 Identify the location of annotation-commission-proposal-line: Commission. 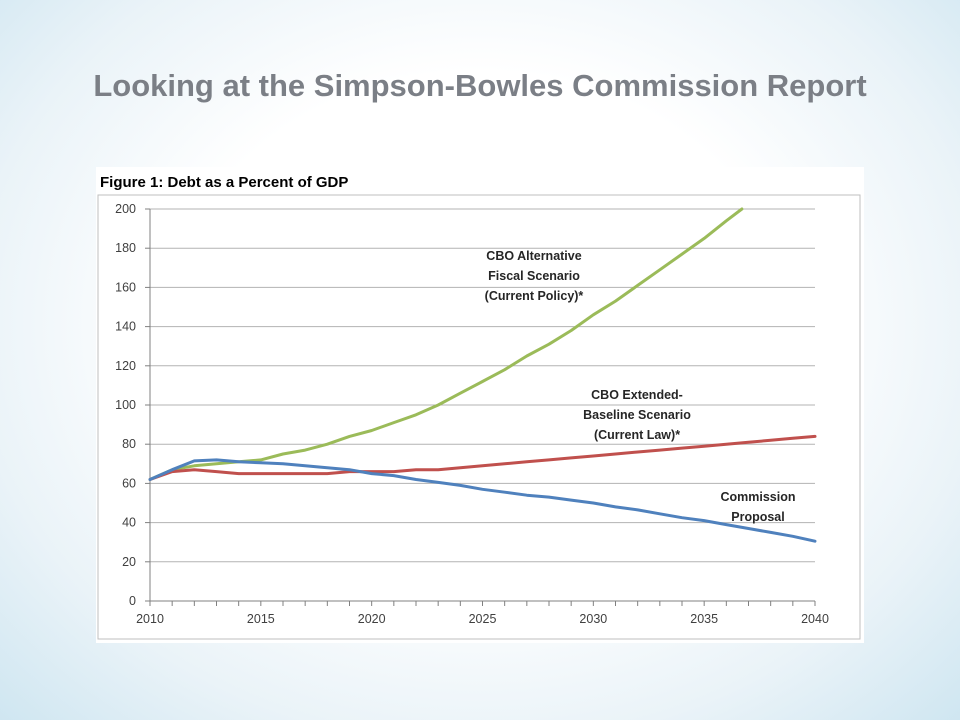
(757, 497).